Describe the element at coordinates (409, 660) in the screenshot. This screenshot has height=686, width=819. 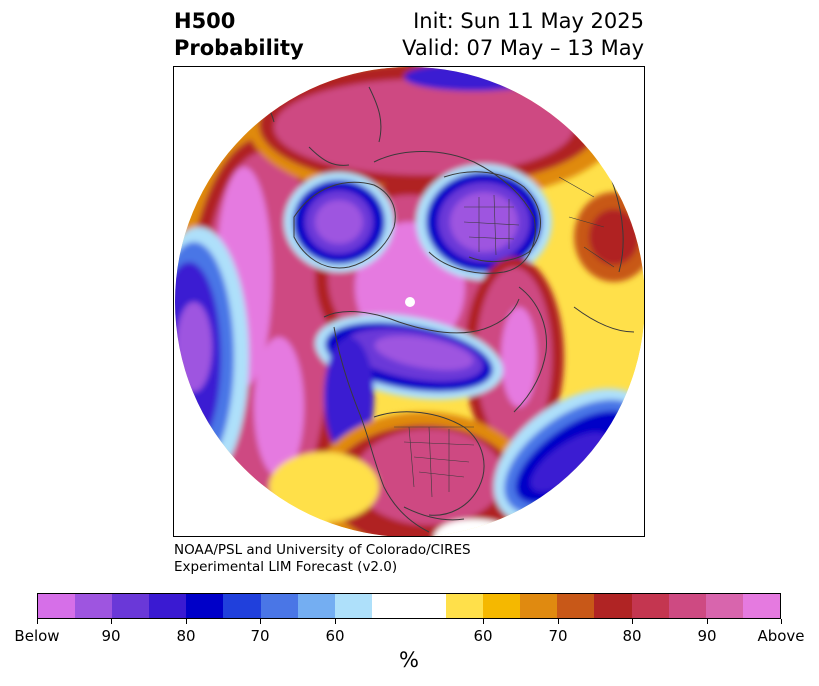
I see `colorbar-unit-label: %` at that location.